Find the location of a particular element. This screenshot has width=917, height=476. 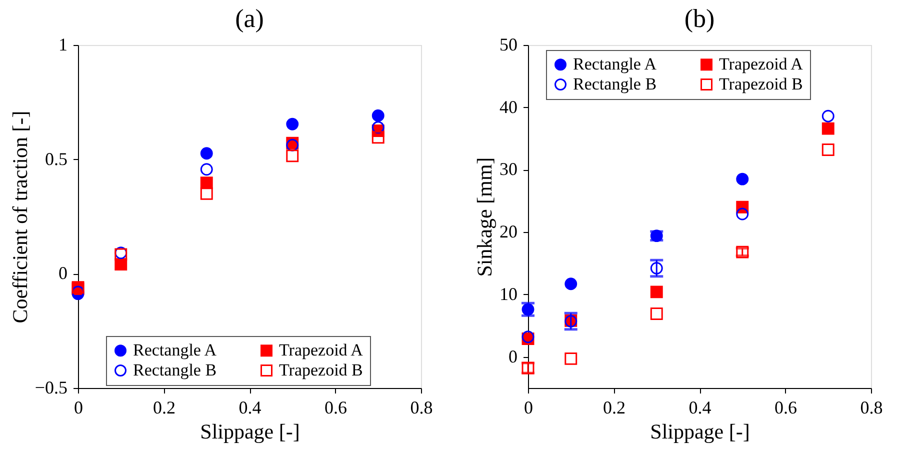

y-tick-label: 40 is located at coordinates (509, 106).